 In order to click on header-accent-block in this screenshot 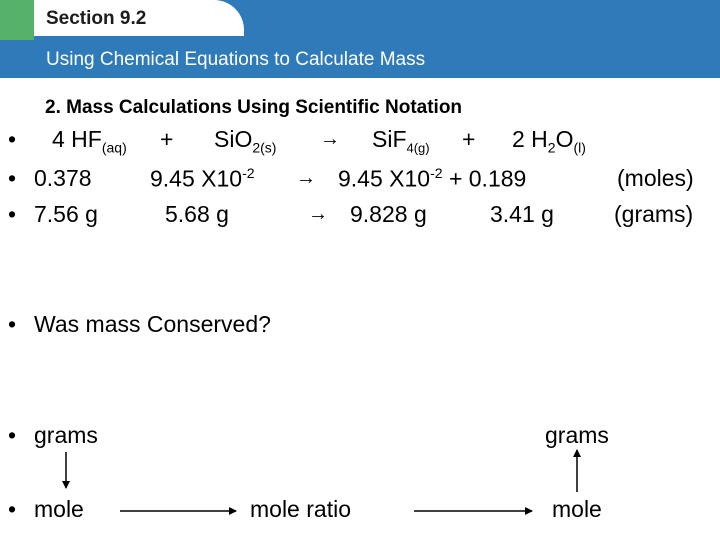, I will do `click(17, 20)`.